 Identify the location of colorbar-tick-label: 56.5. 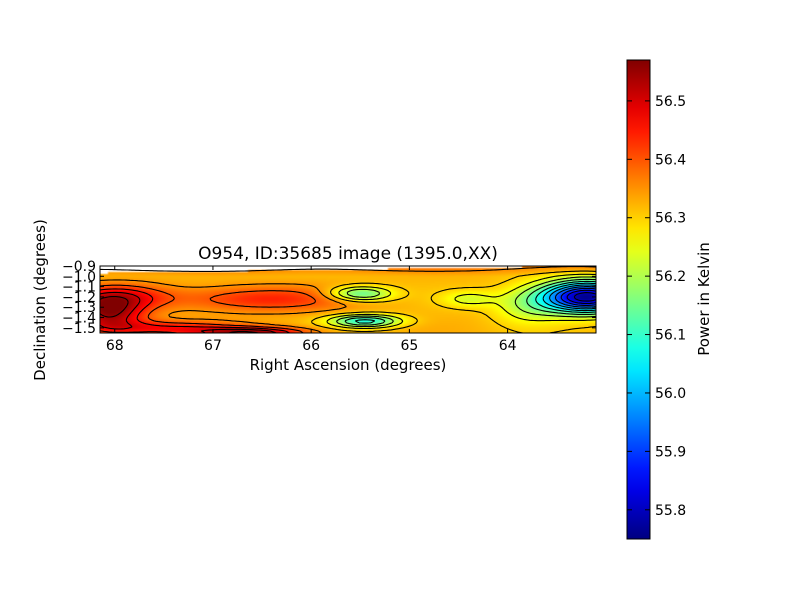
(670, 102).